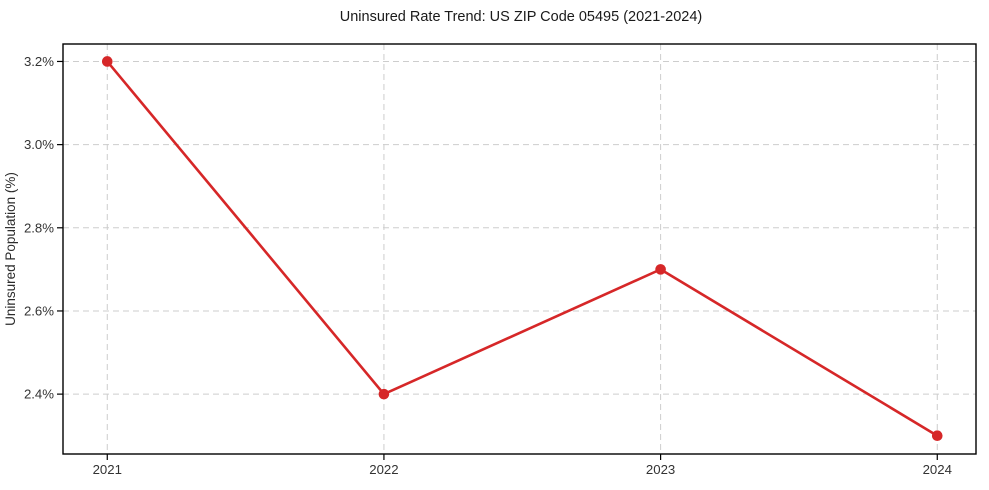  Describe the element at coordinates (660, 469) in the screenshot. I see `x-tick-label: 2023` at that location.